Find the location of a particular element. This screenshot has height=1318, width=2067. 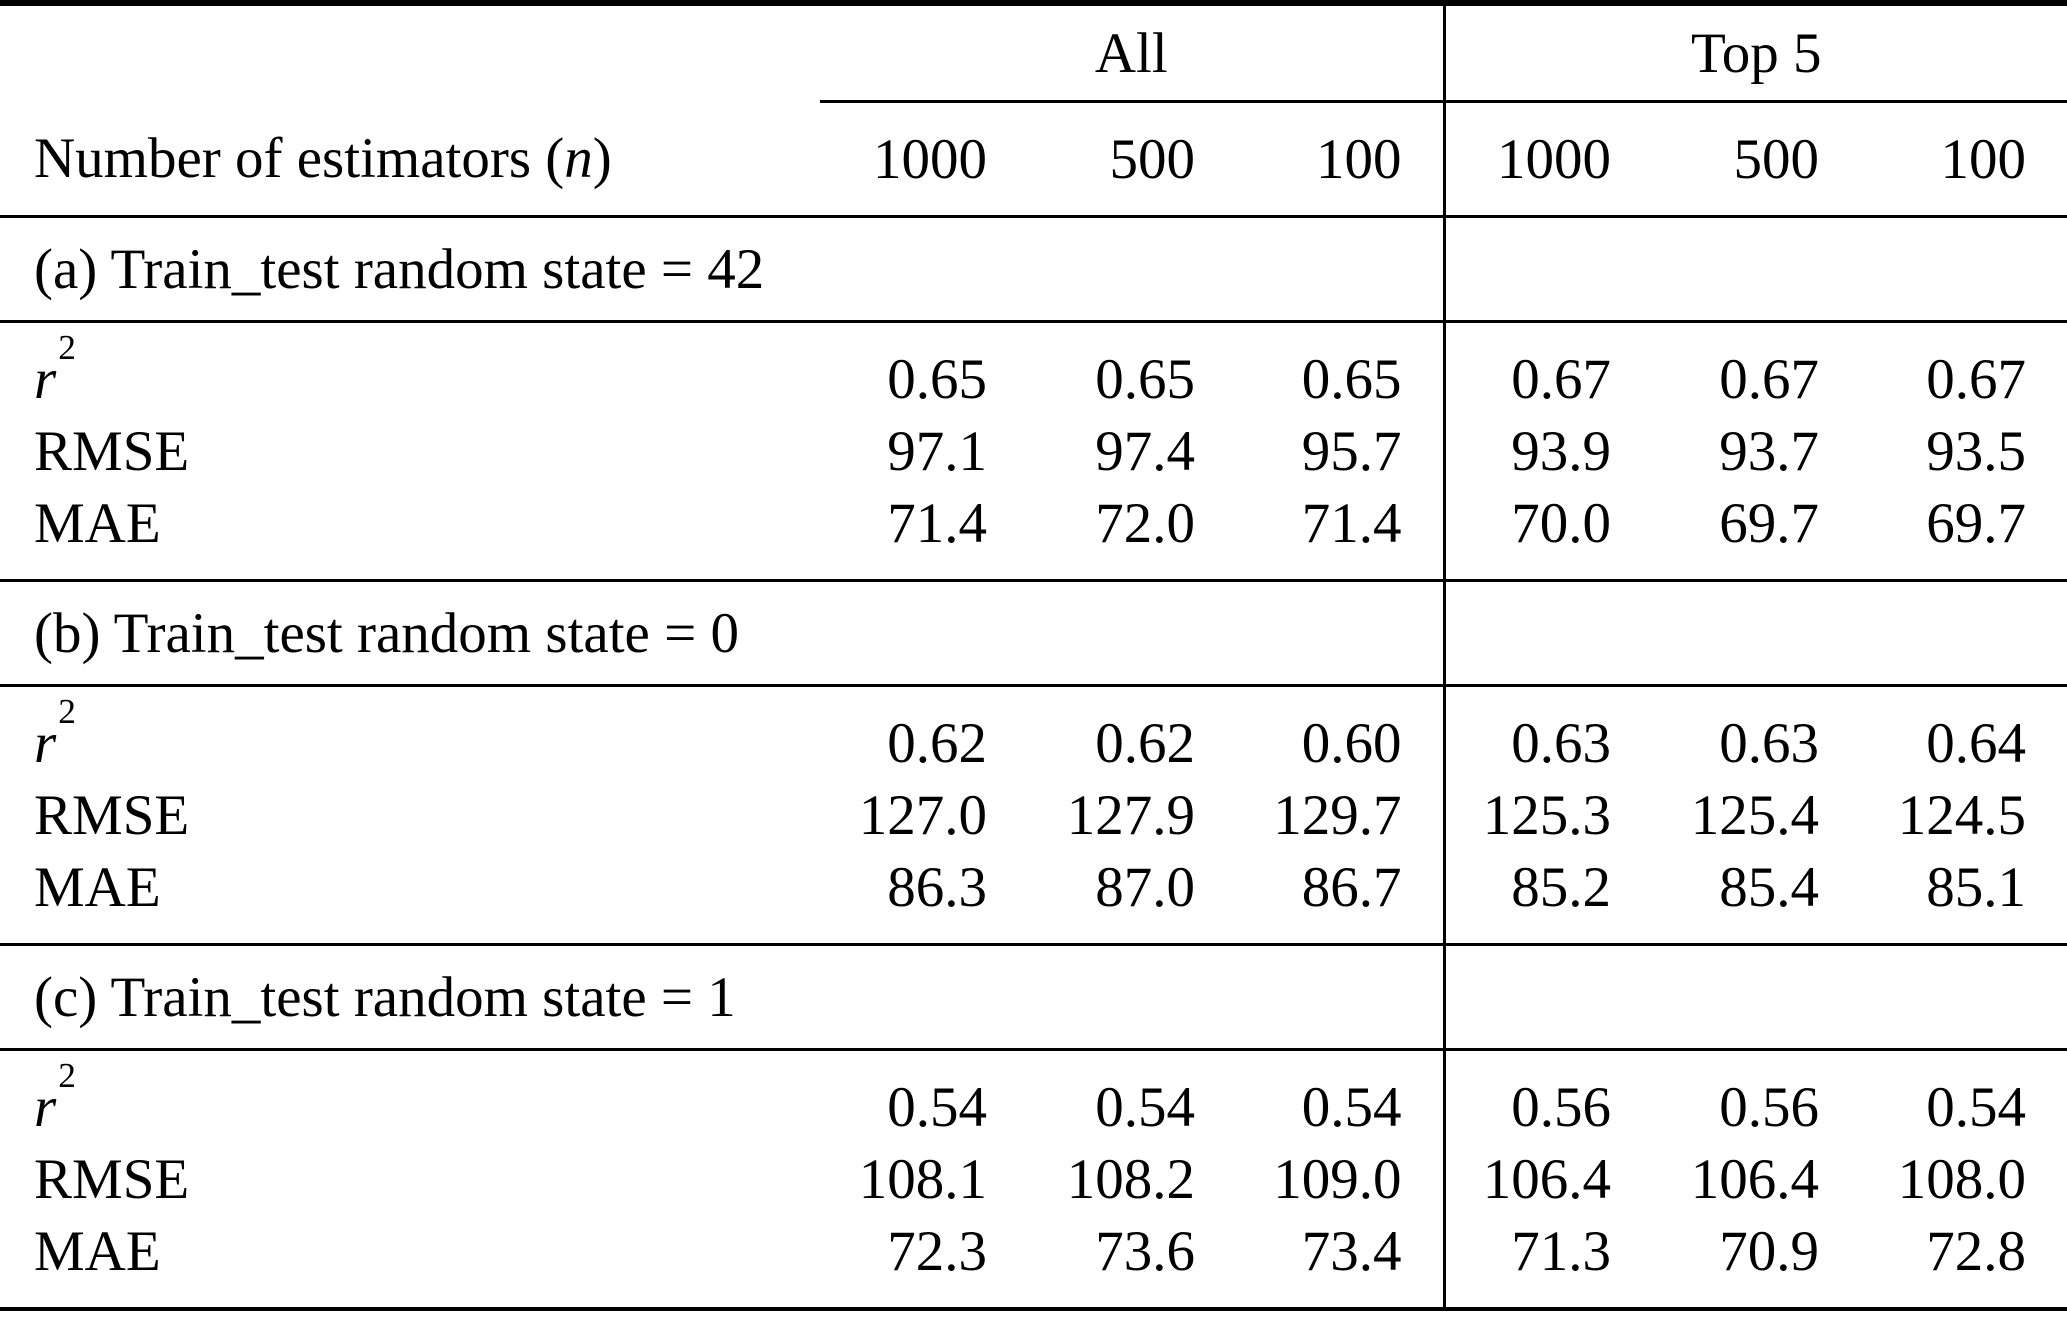

section-row: (a) Train_test random state = 42 is located at coordinates (1033, 269).